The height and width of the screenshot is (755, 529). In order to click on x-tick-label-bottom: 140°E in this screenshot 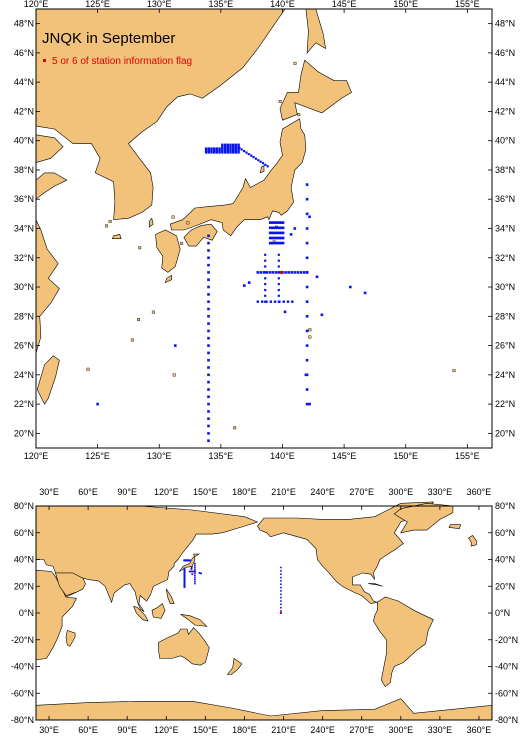, I will do `click(282, 456)`.